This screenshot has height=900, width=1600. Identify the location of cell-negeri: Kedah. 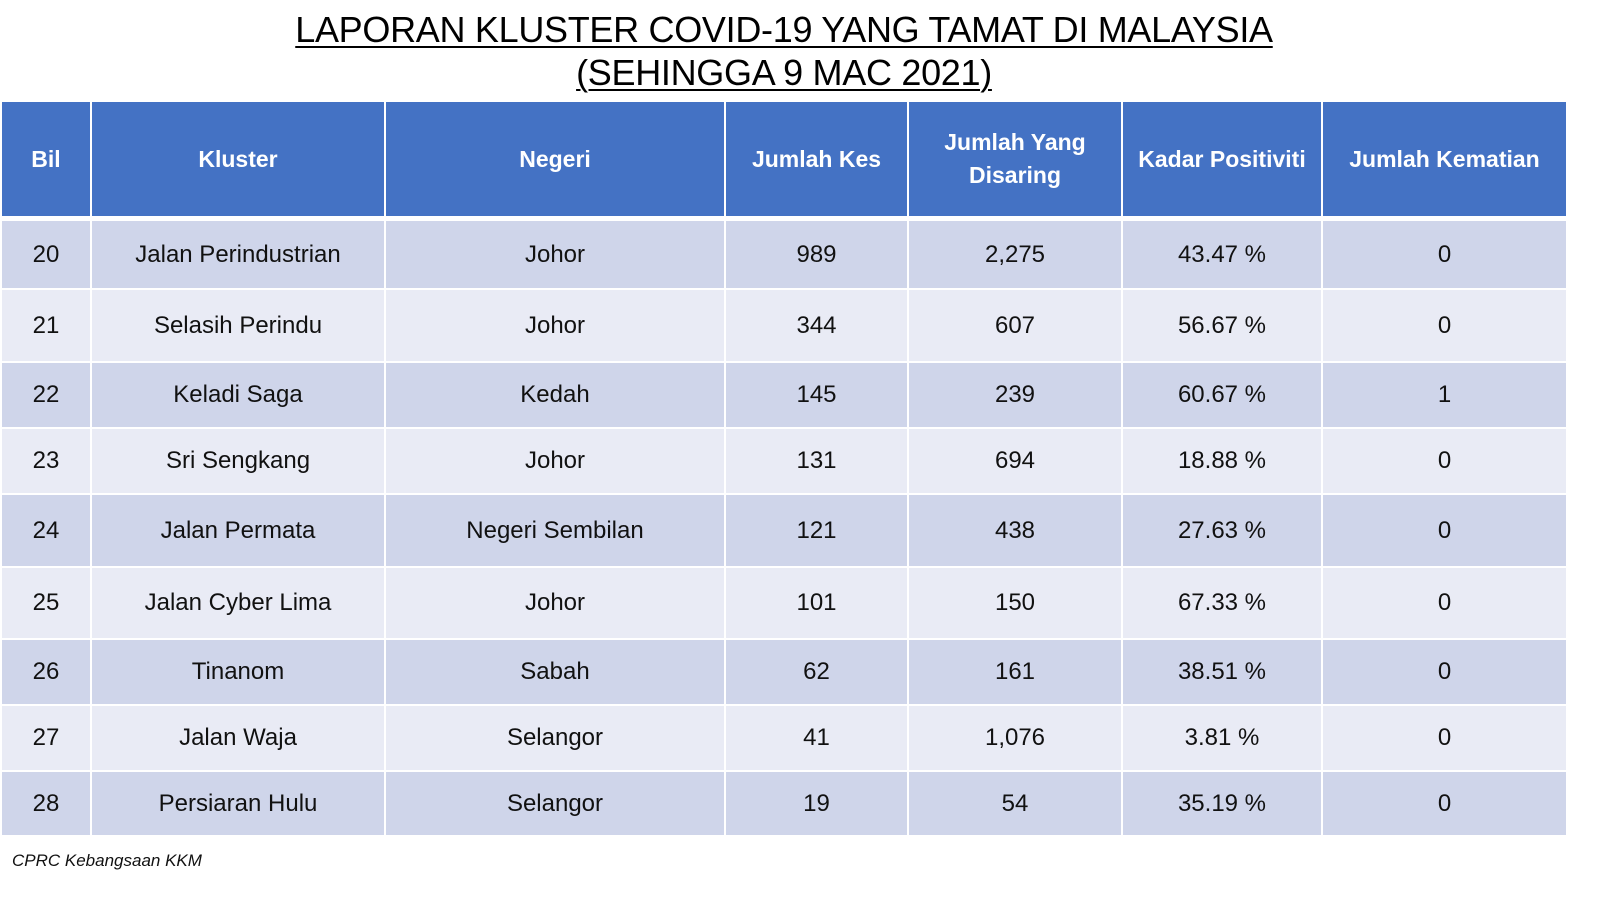
(555, 395).